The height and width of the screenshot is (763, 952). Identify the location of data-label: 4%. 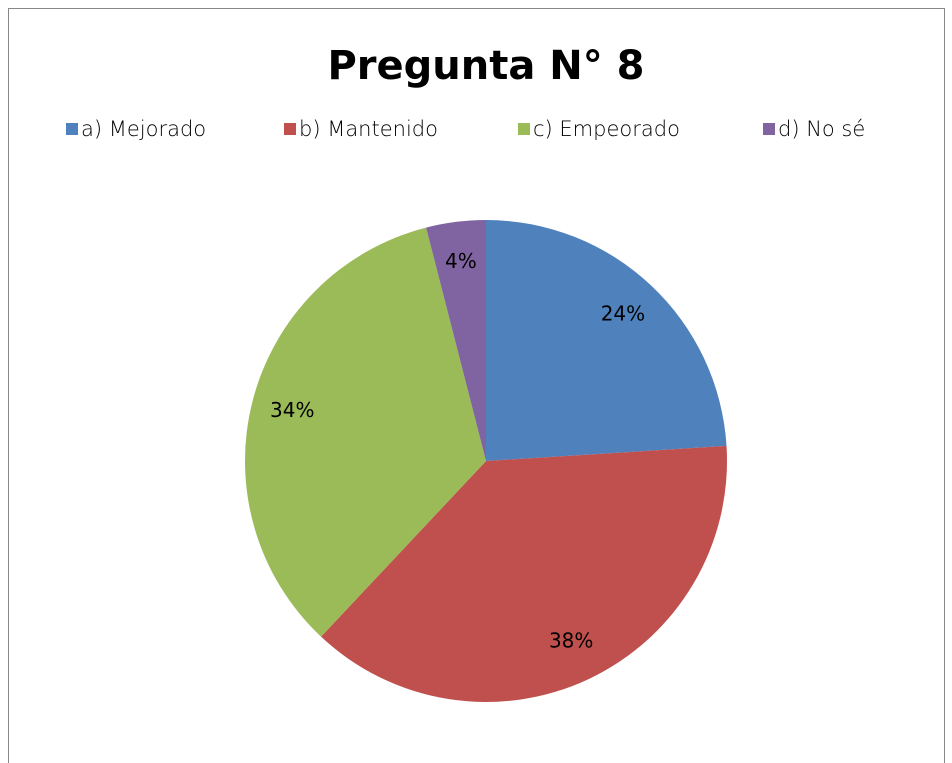
(461, 261).